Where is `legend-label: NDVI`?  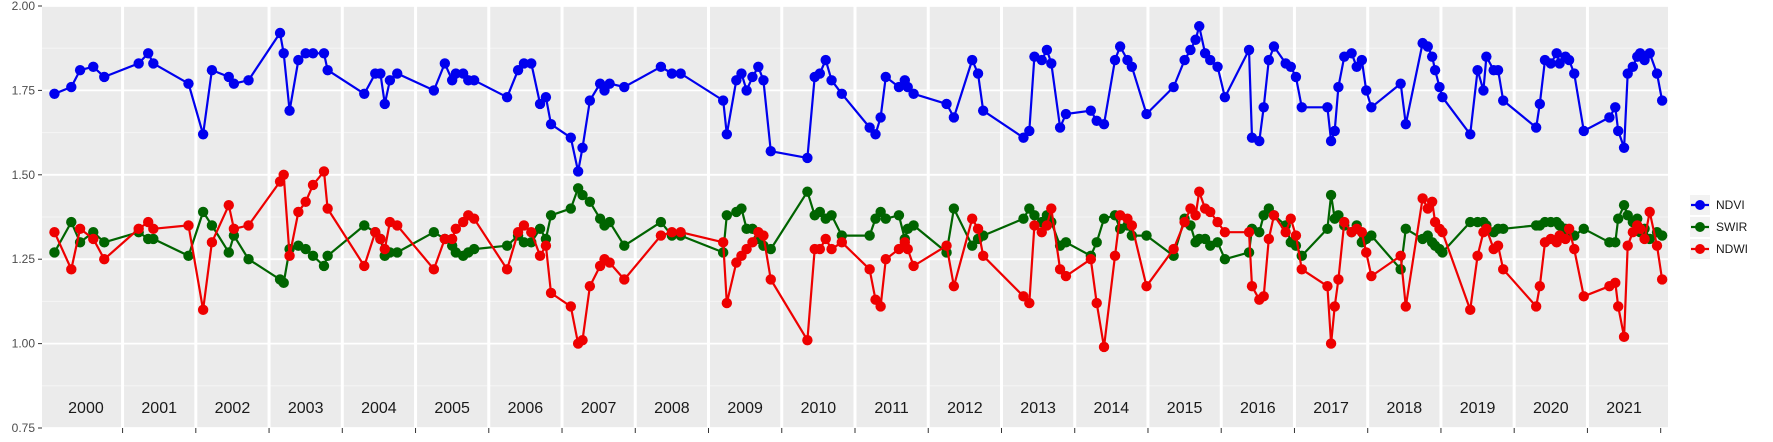
legend-label: NDVI is located at coordinates (1730, 205).